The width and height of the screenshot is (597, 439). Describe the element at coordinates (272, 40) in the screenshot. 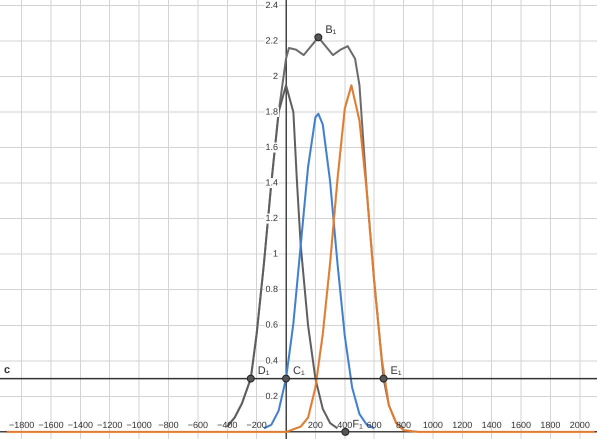

I see `y-tick-label: 2.2` at that location.